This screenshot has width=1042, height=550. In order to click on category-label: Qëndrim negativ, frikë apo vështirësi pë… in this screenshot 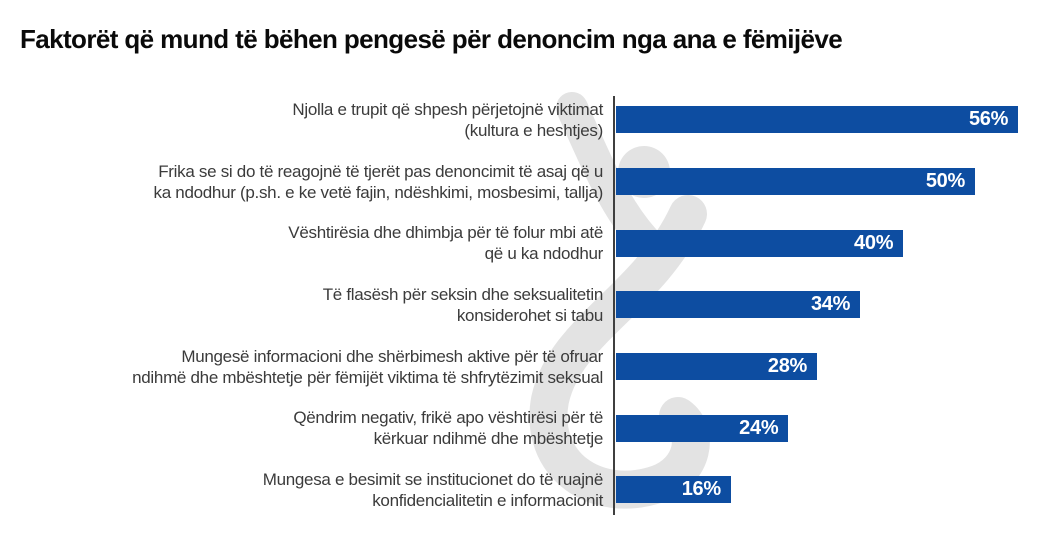, I will do `click(448, 428)`.